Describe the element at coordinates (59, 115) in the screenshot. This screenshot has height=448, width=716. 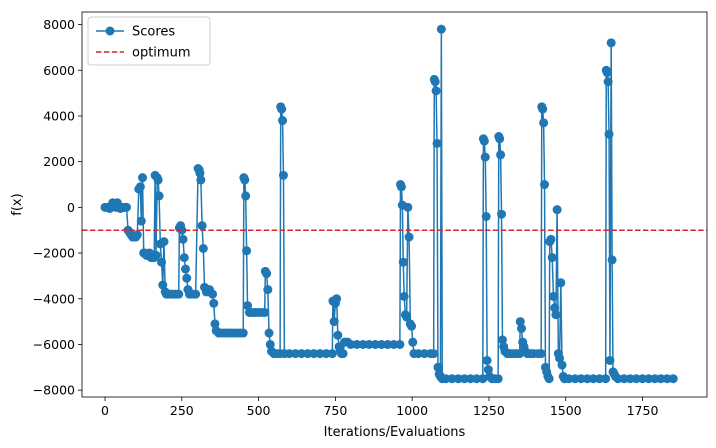
I see `y-tick-label: 4000` at that location.